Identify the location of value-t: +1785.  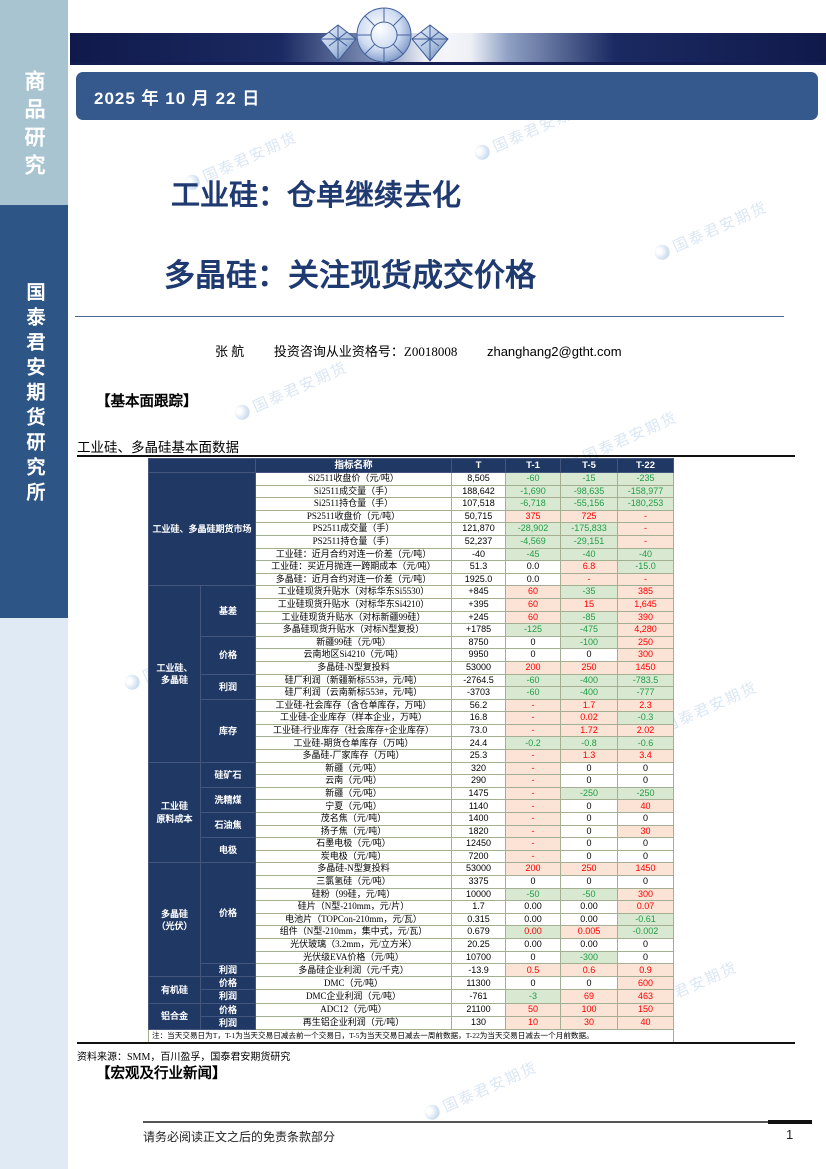
(478, 630).